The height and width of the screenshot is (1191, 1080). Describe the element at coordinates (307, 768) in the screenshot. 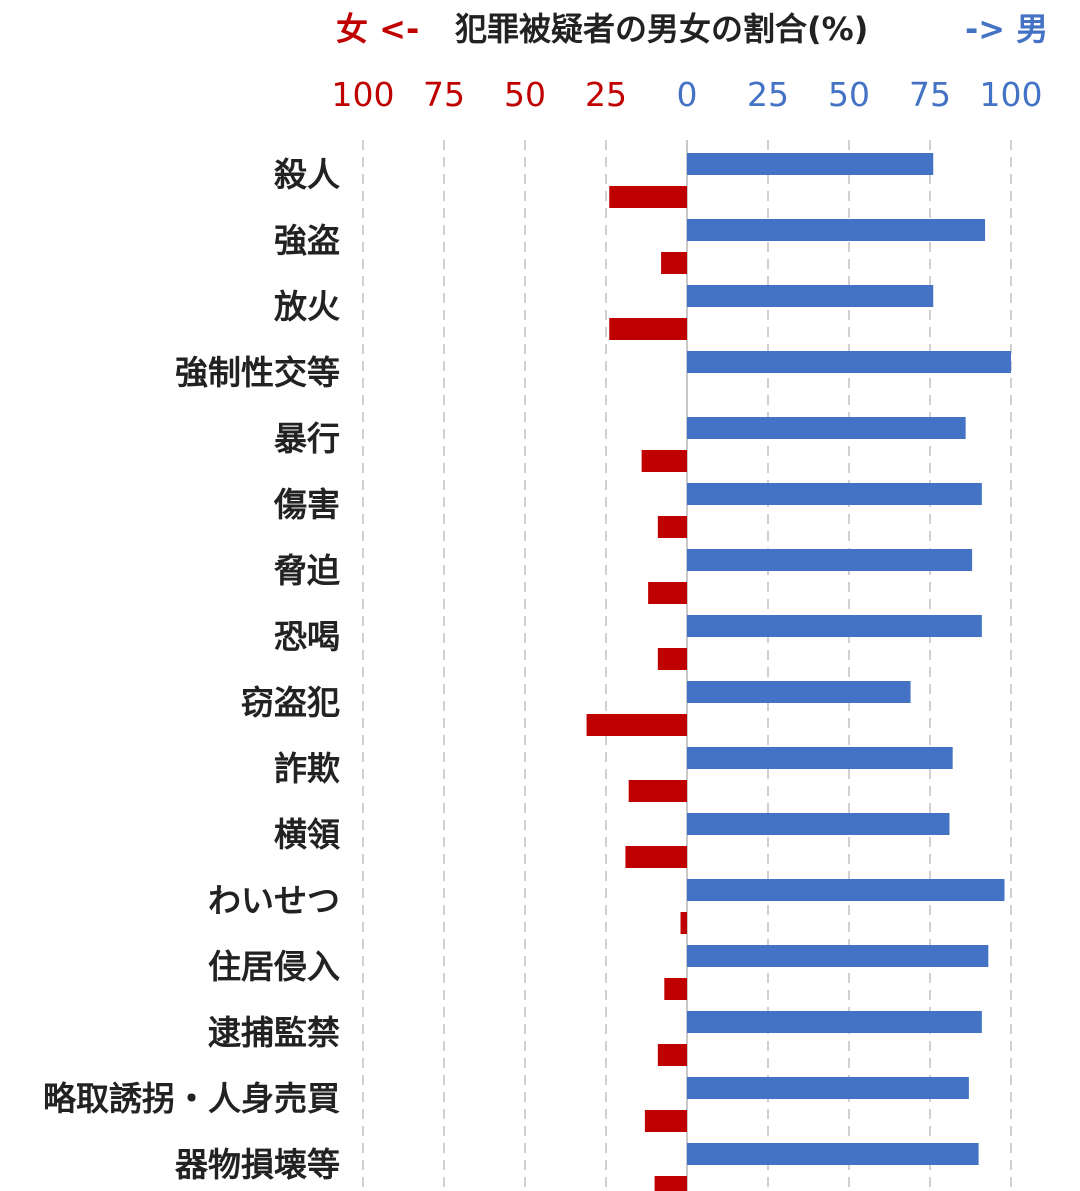

I see `category-label: 詐欺` at that location.